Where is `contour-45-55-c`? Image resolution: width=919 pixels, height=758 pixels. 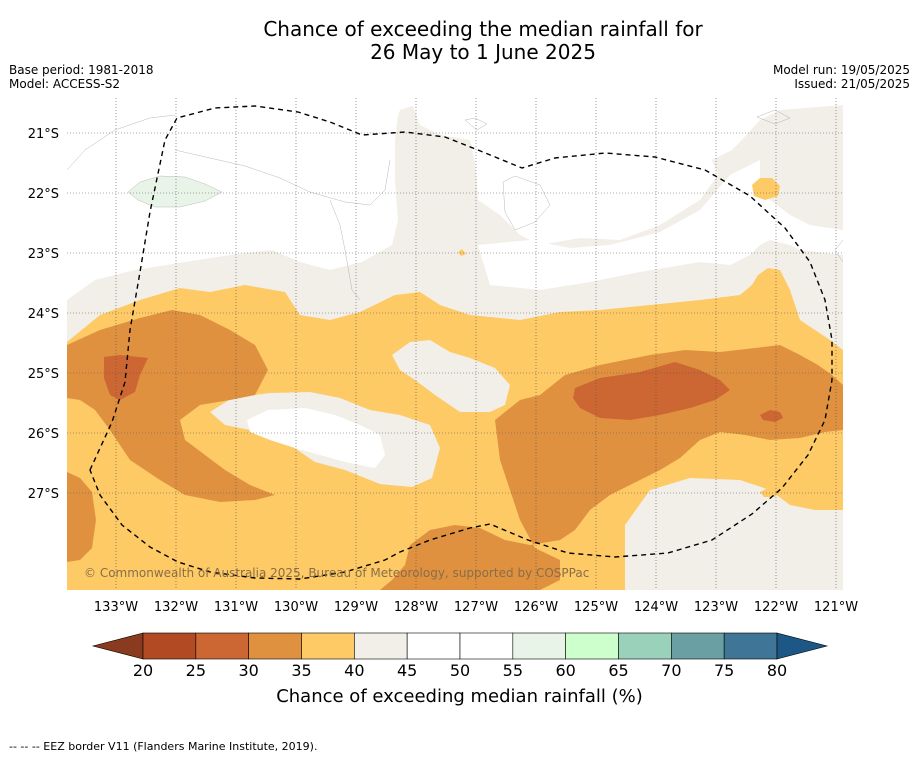 contour-45-55-c is located at coordinates (233, 195).